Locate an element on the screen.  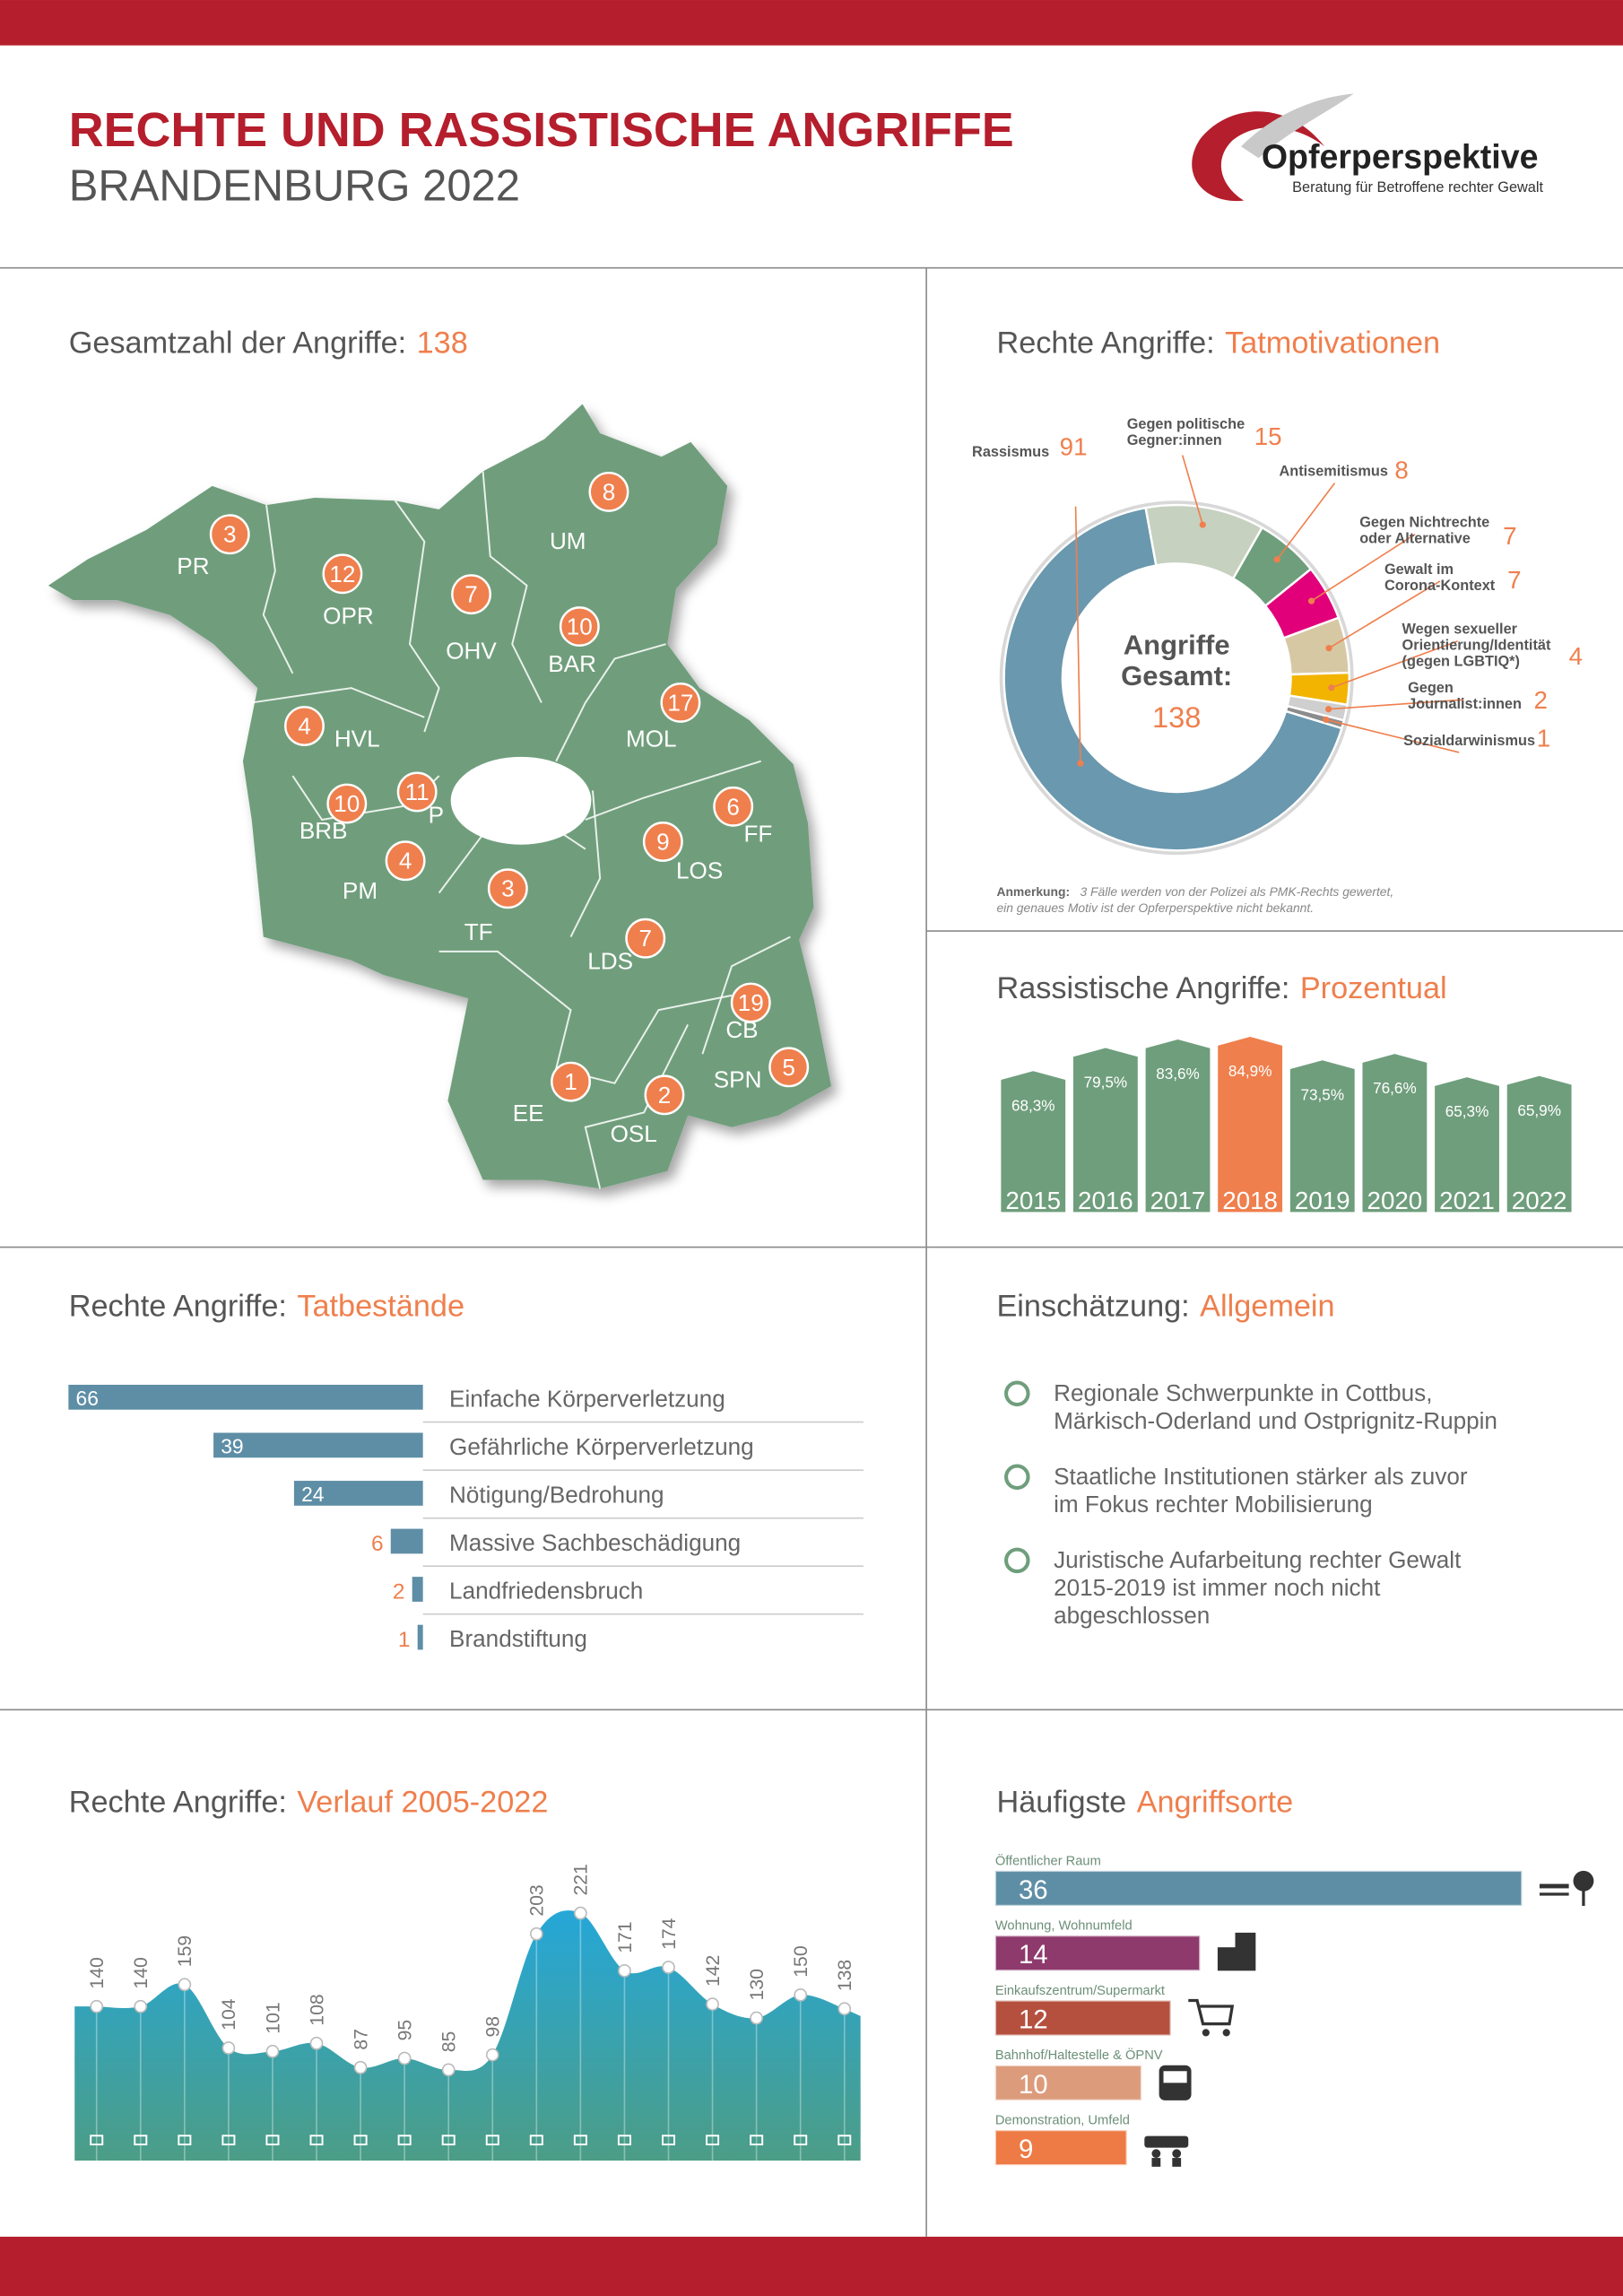
bar-category: Bahnhof/Haltestelle & ÖPNV is located at coordinates (1079, 2055).